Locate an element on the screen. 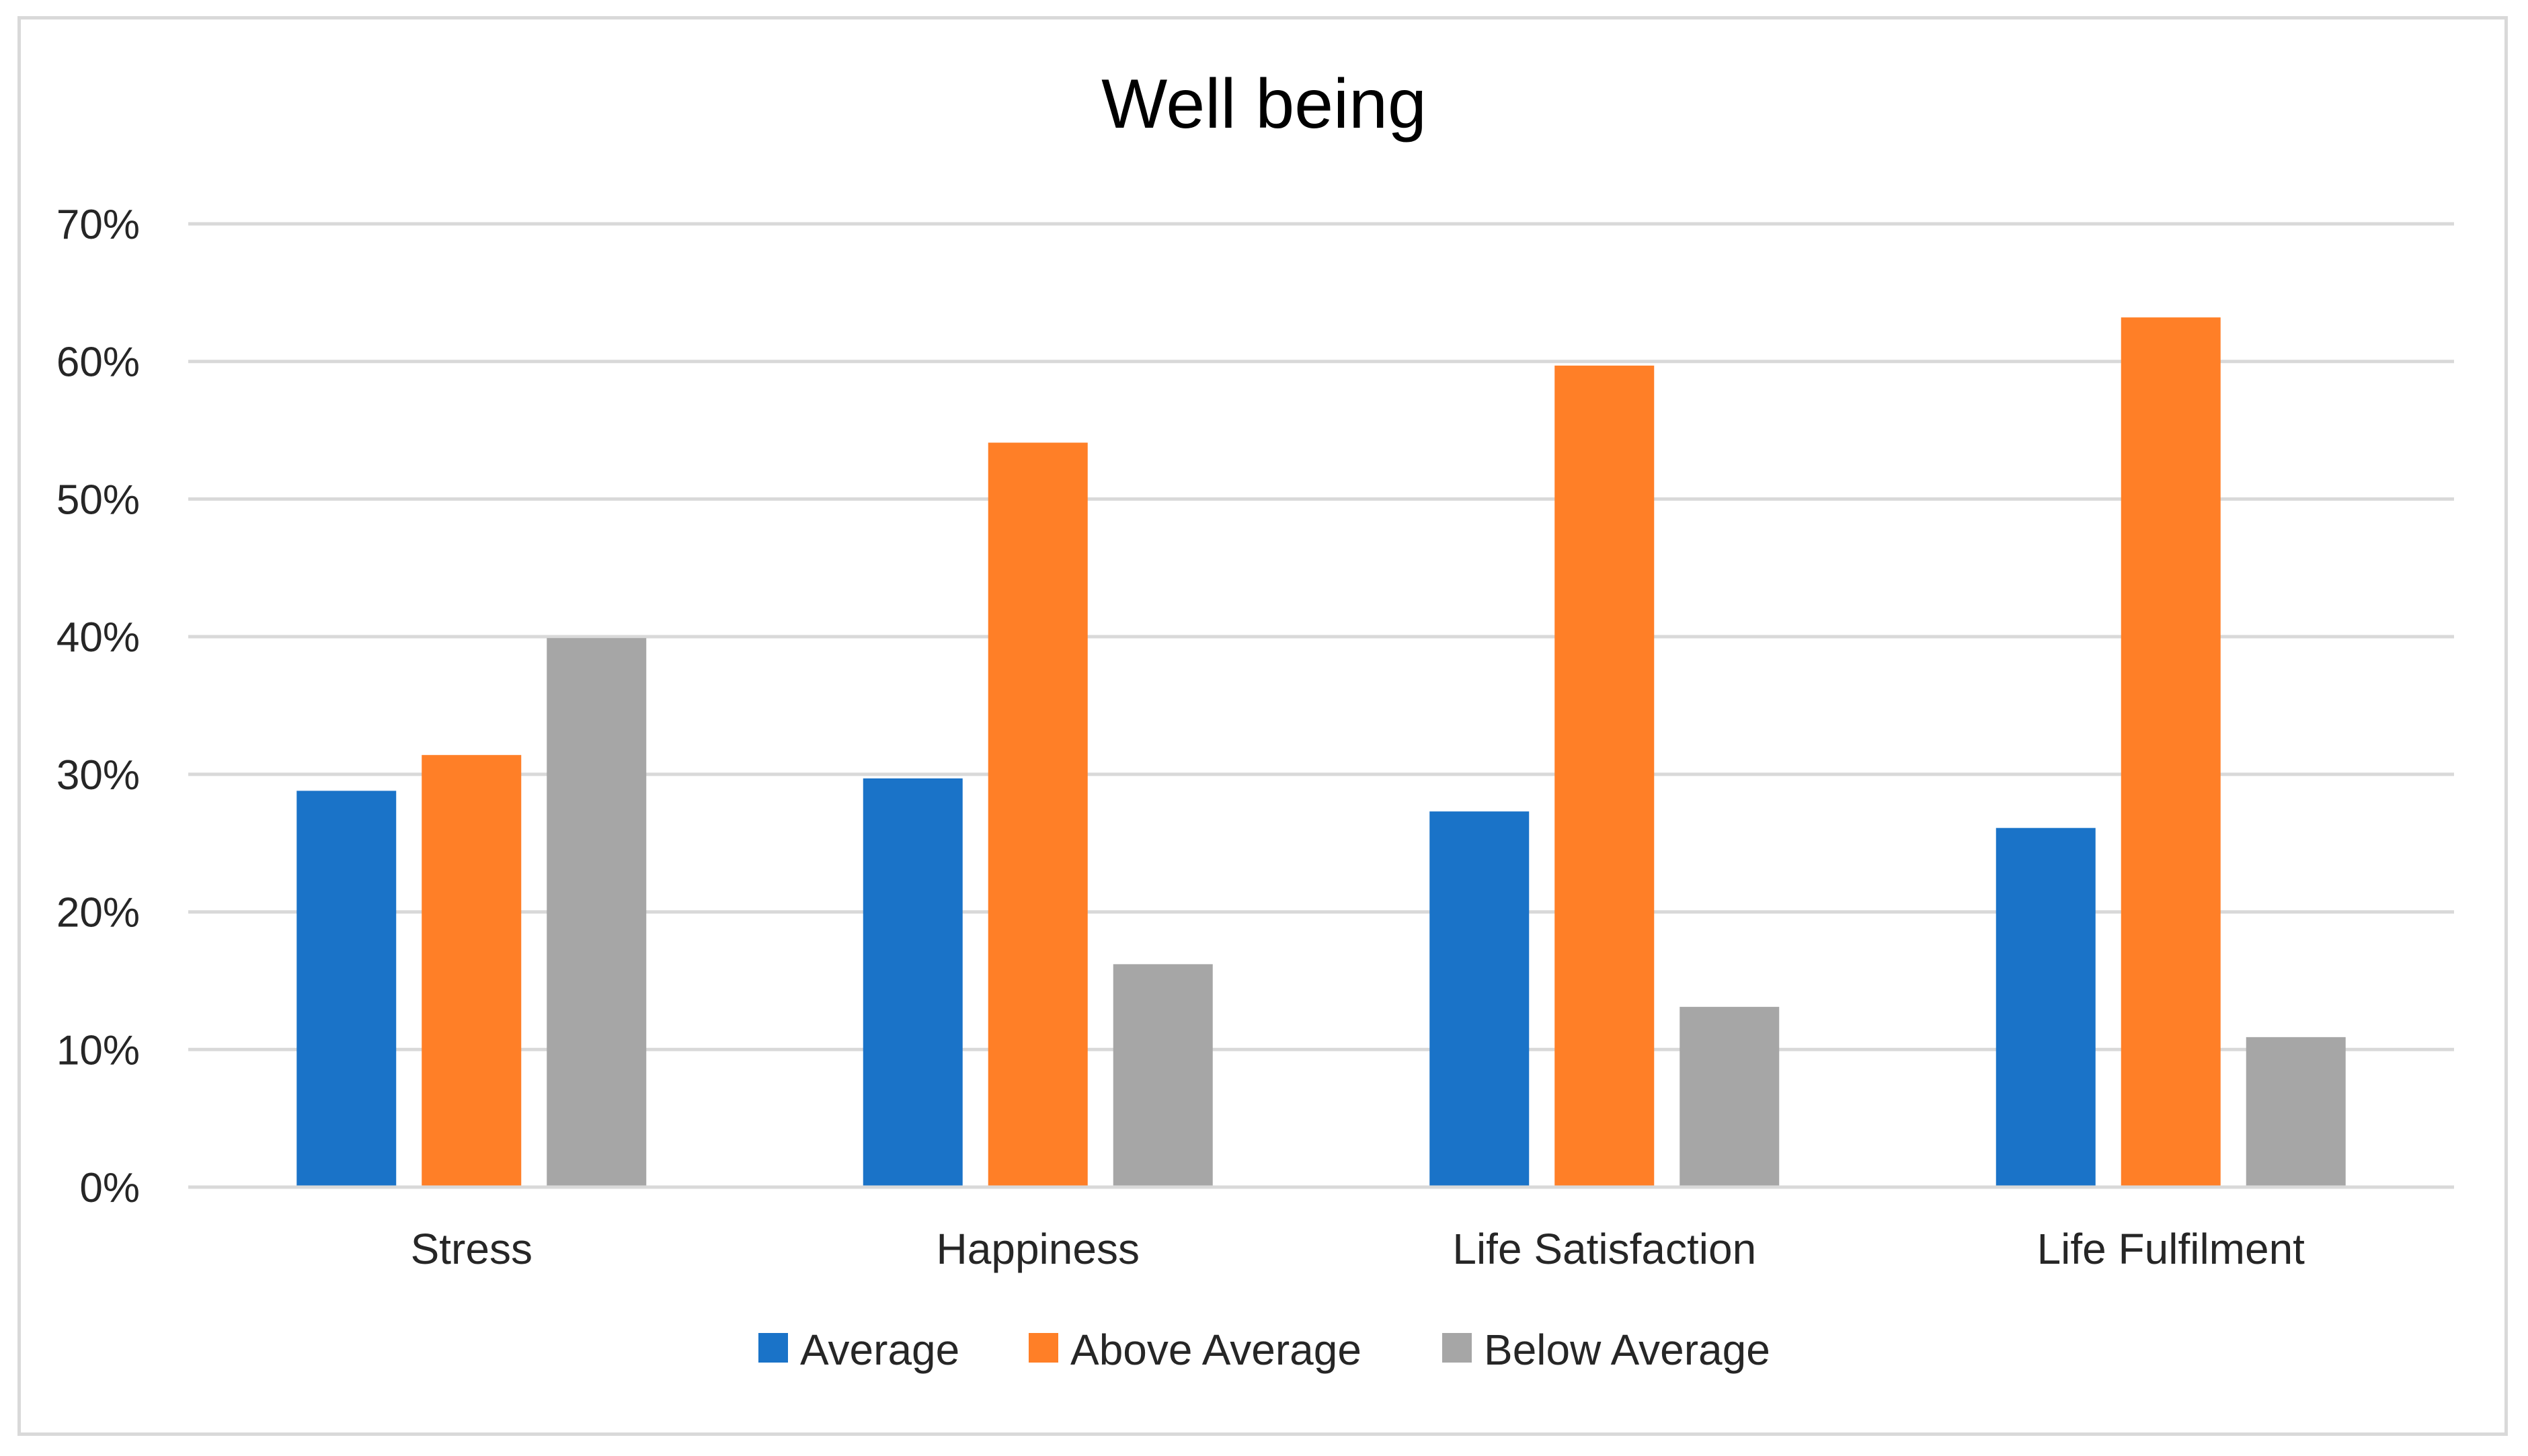 This screenshot has width=2528, height=1456. legend-label: Average is located at coordinates (879, 1350).